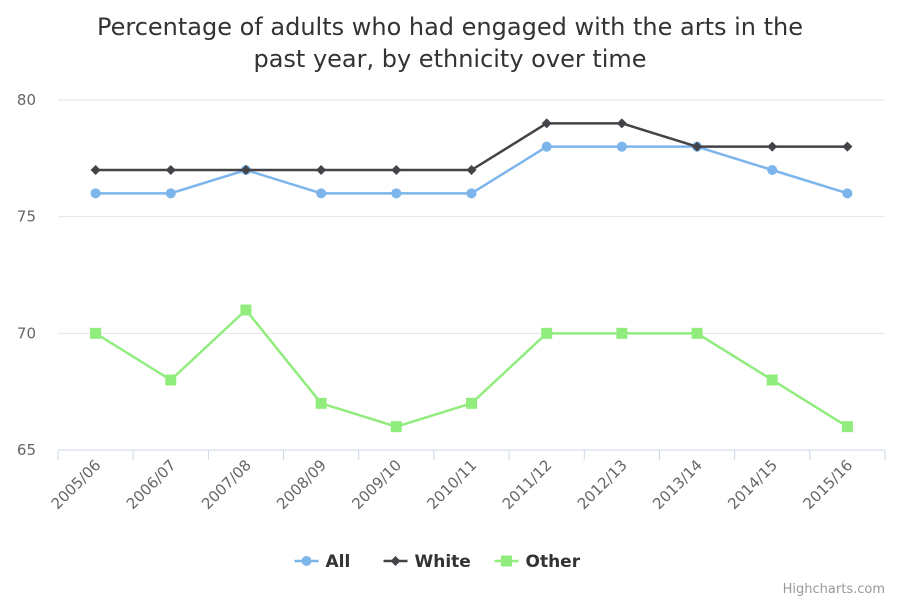 This screenshot has height=600, width=900. What do you see at coordinates (76, 484) in the screenshot?
I see `x-tick-label: 2005/06` at bounding box center [76, 484].